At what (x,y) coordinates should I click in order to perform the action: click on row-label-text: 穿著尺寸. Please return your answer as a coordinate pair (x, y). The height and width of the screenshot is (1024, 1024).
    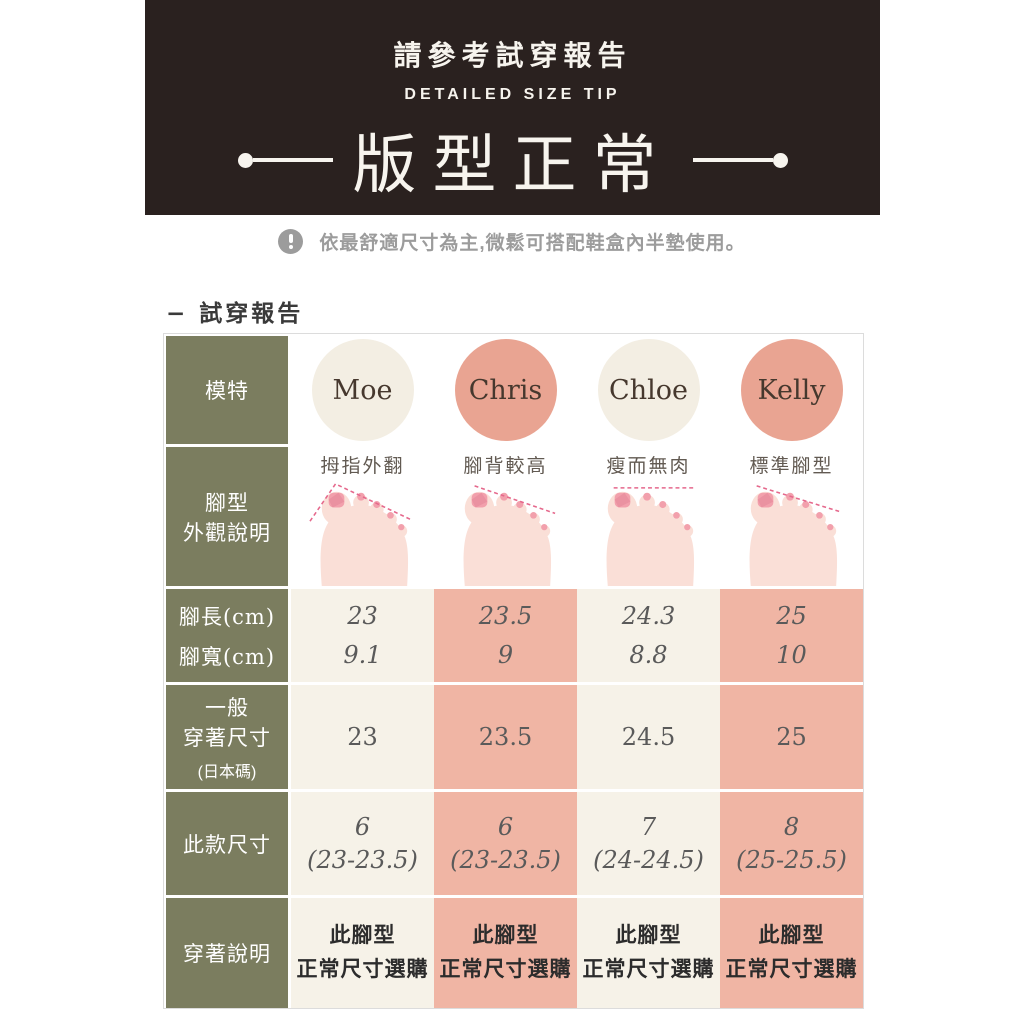
    Looking at the image, I should click on (227, 738).